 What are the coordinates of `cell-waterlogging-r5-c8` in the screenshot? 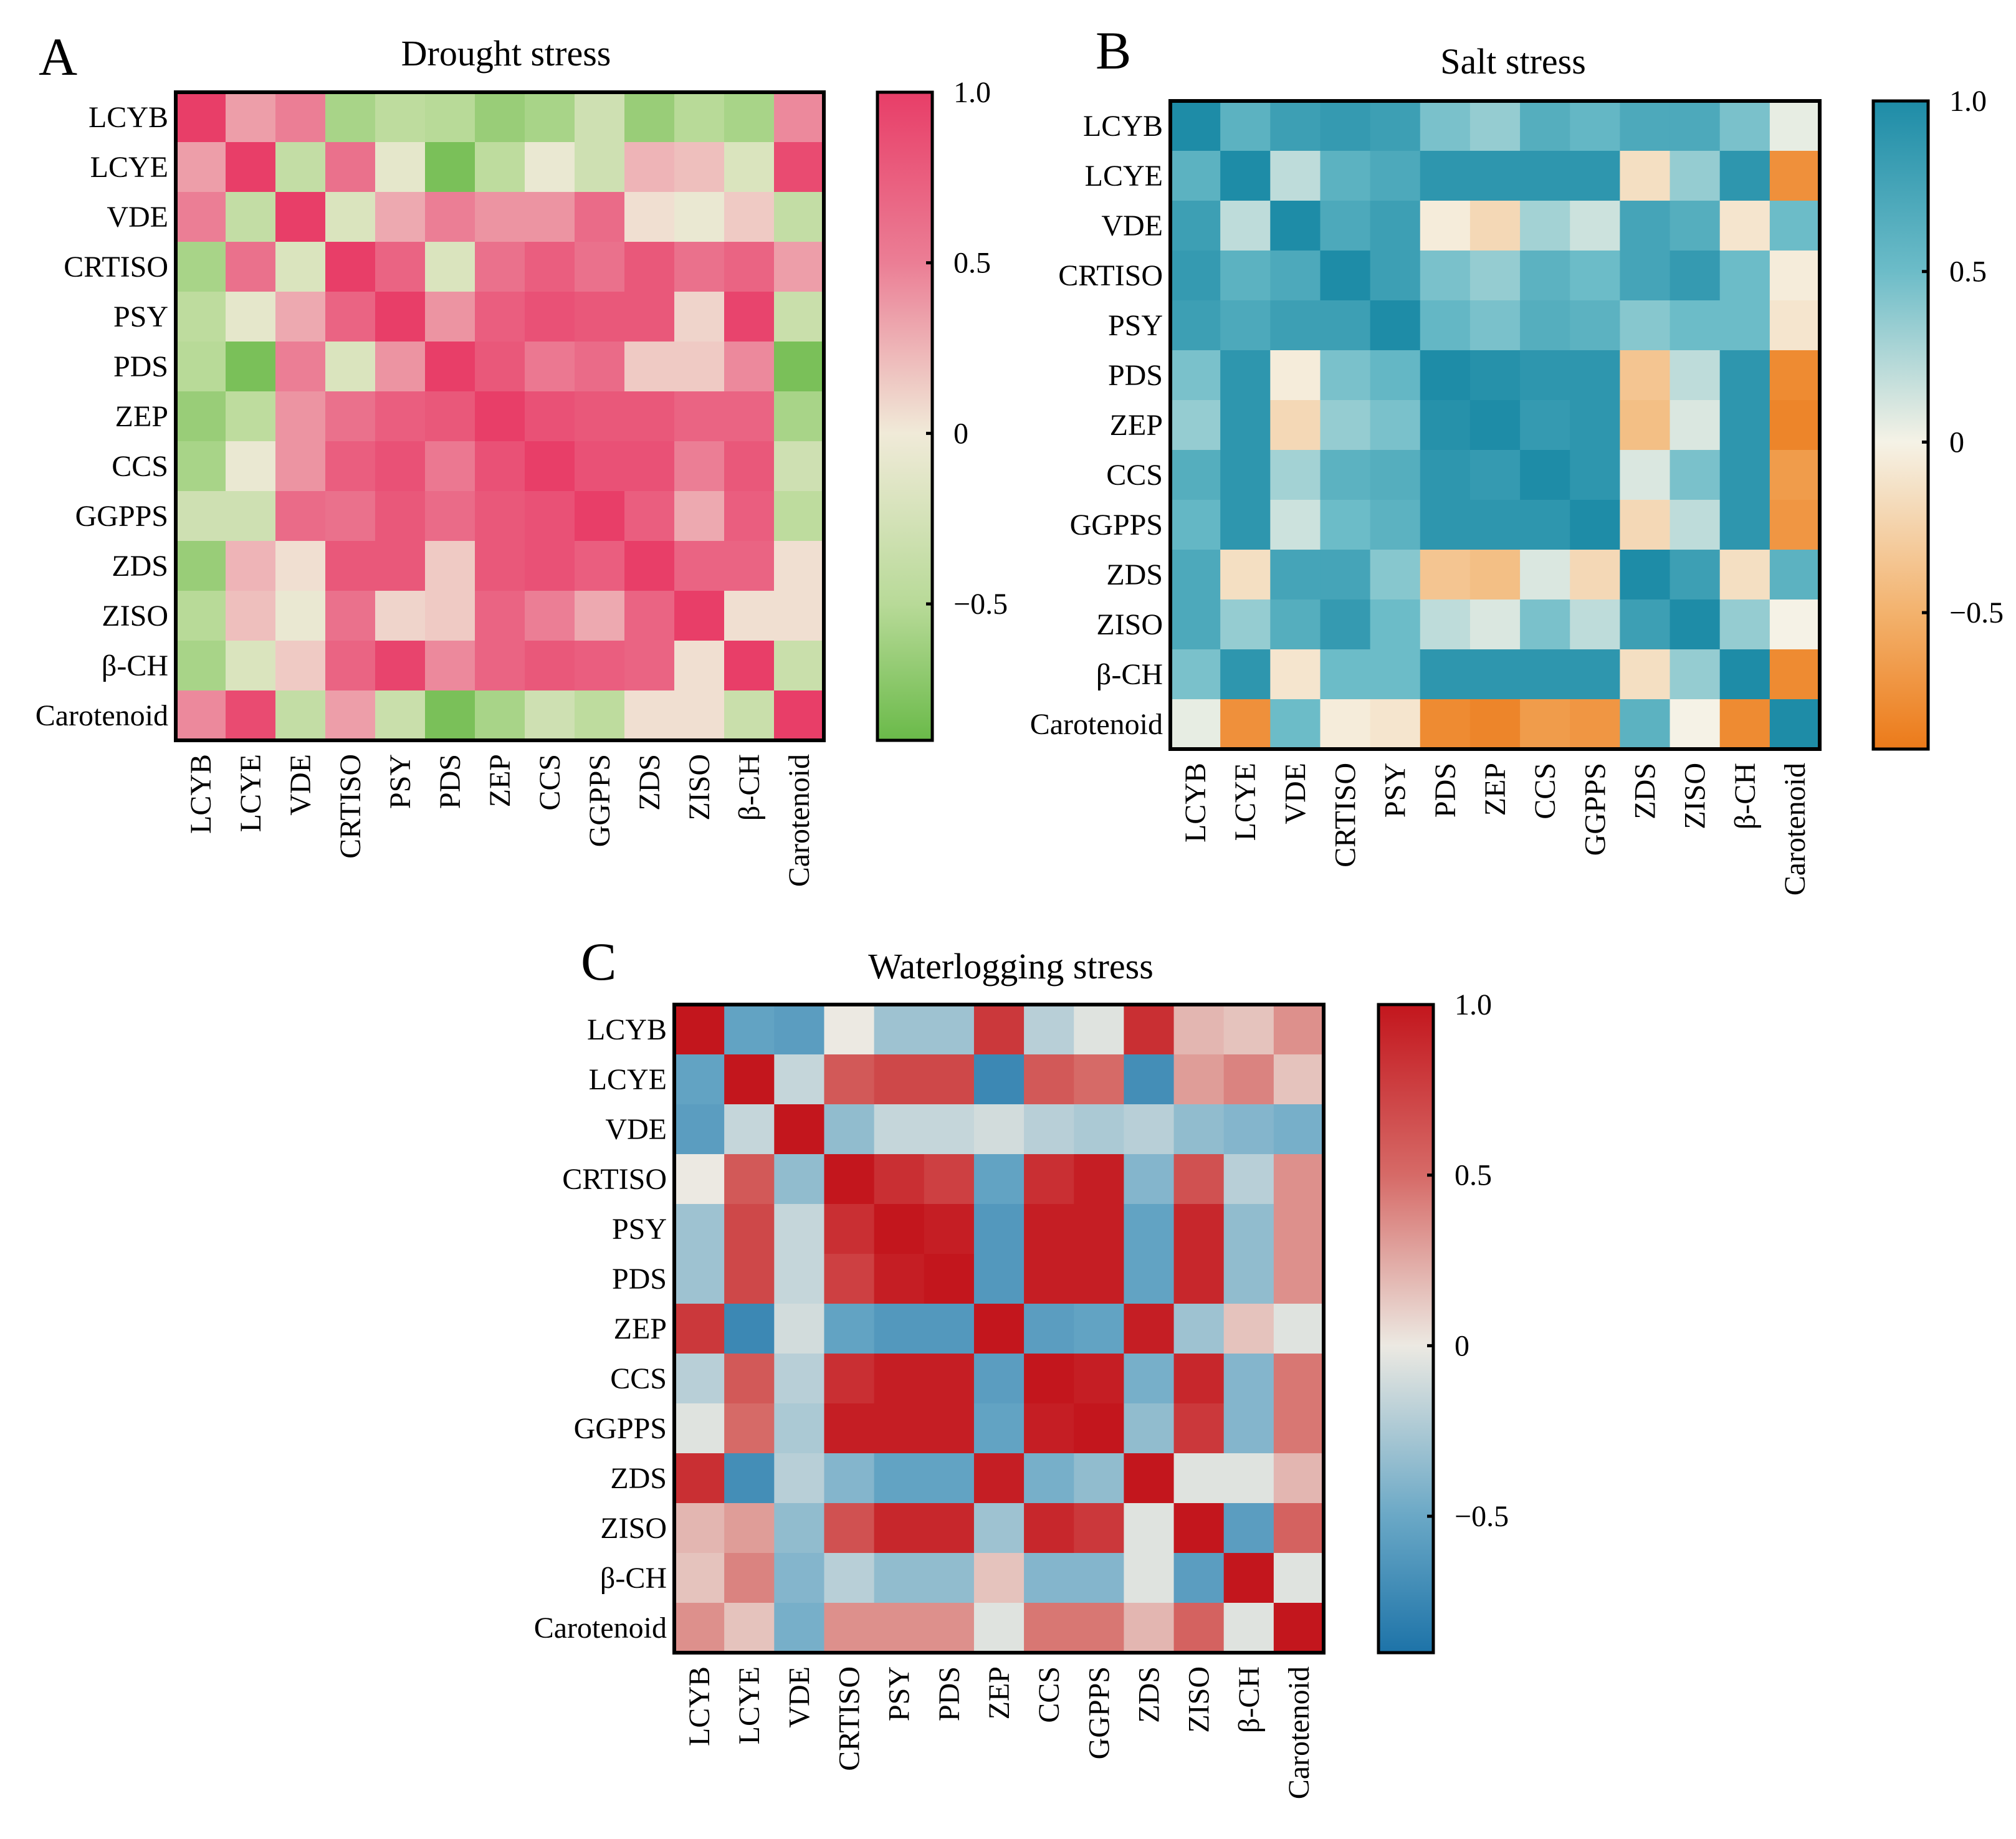 It's located at (1099, 1279).